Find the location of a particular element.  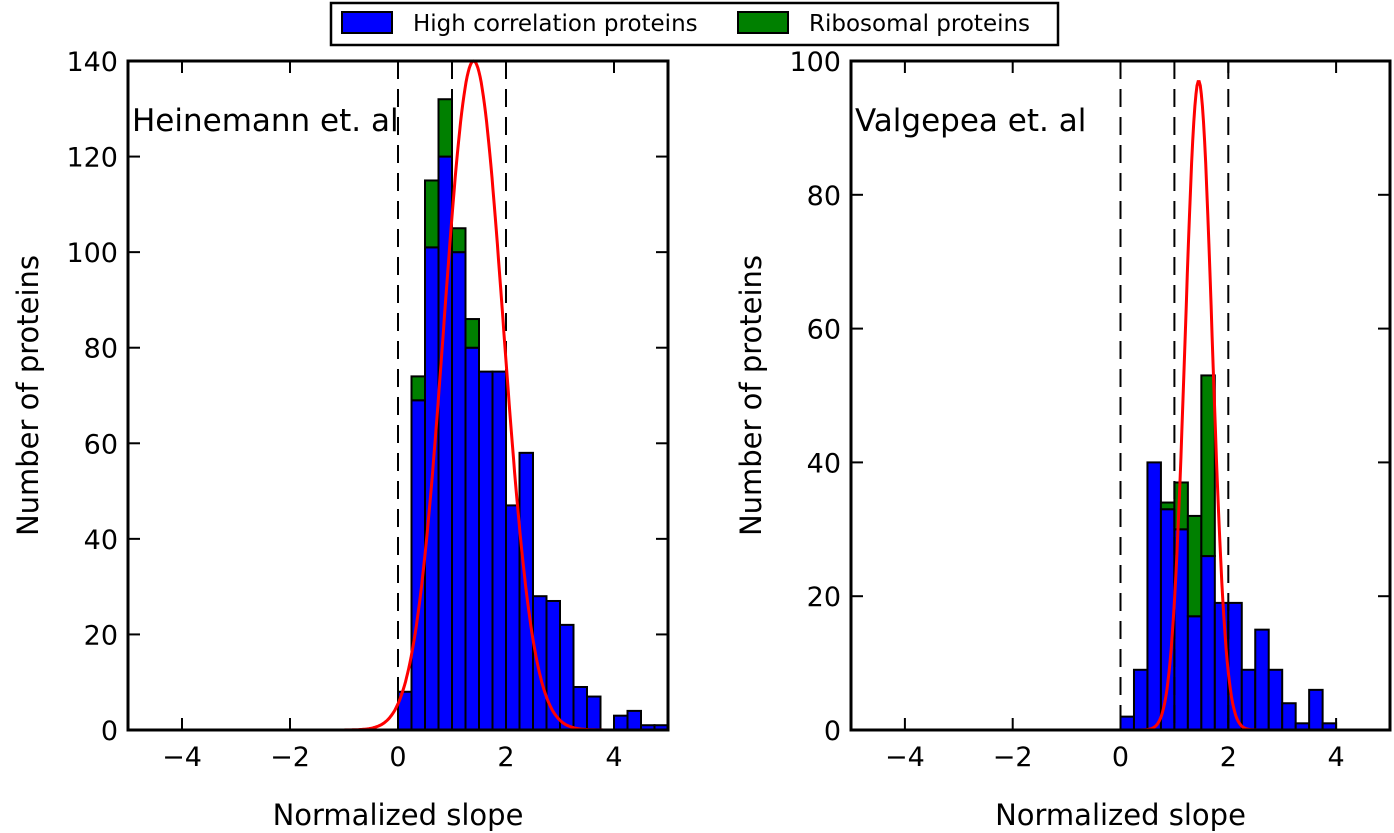

left-y-tick-label: 140 is located at coordinates (92, 62).